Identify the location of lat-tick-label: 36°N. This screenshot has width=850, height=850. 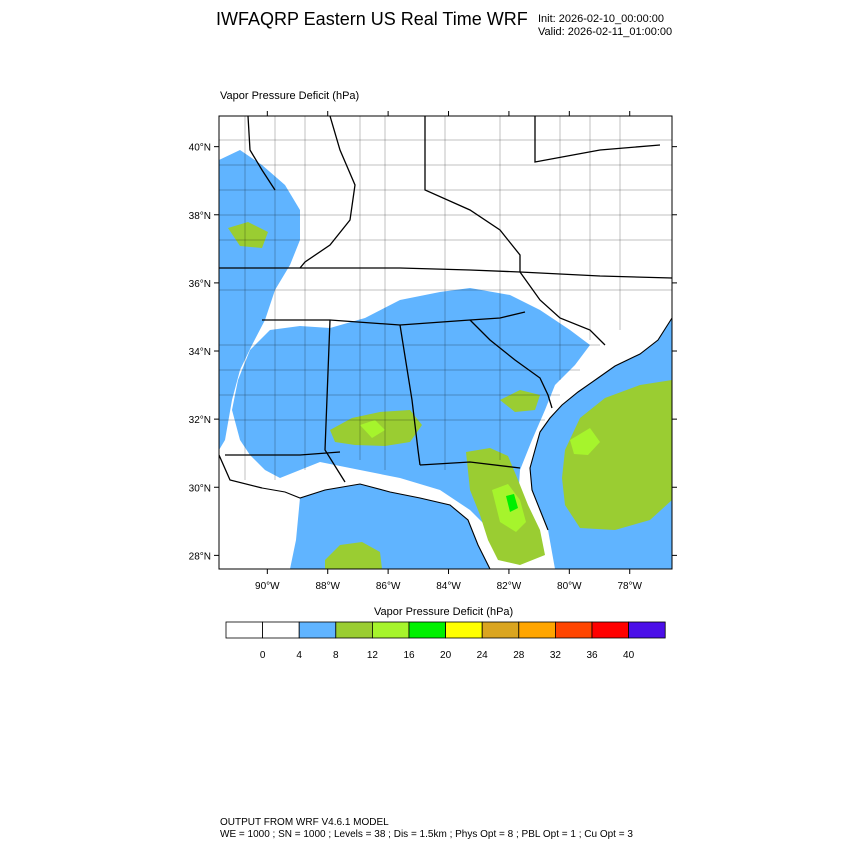
(200, 284).